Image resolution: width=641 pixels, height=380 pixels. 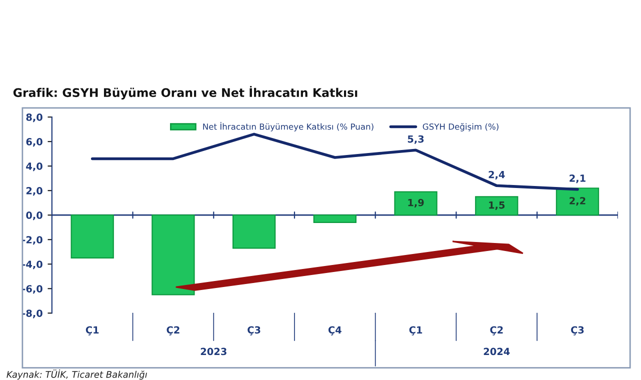 What do you see at coordinates (185, 93) in the screenshot?
I see `chart-title: Grafik: GSYH Büyüme Oranı ve Net İhracatın Katkısı` at bounding box center [185, 93].